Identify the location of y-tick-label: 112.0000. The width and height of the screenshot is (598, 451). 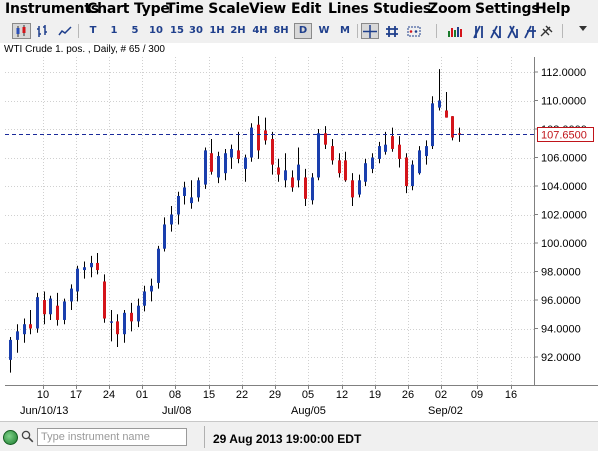
(563, 73).